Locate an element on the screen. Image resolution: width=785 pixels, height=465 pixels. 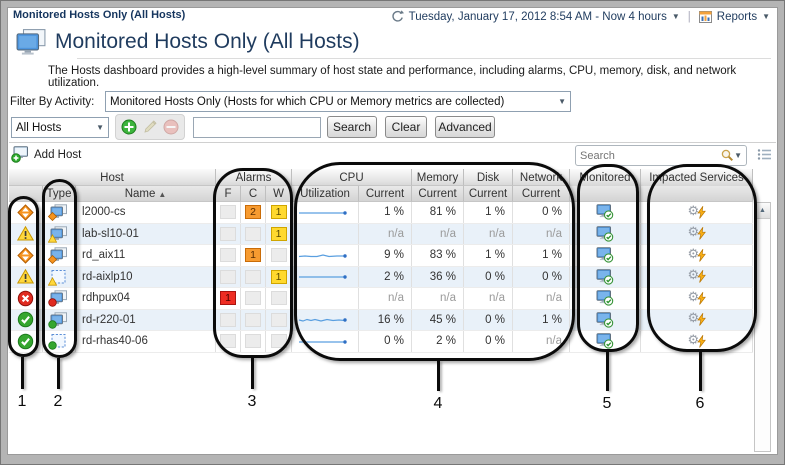
callout-number: 4 is located at coordinates (438, 403).